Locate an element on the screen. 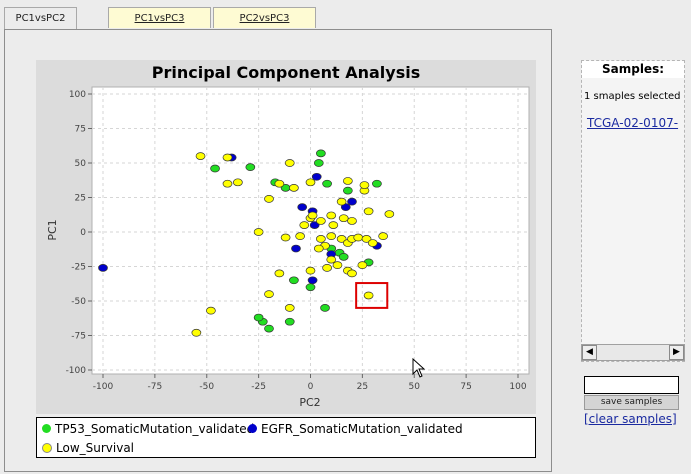 The height and width of the screenshot is (474, 691). legend-item-tp53: TP53_SomaticMutation_validated is located at coordinates (148, 429).